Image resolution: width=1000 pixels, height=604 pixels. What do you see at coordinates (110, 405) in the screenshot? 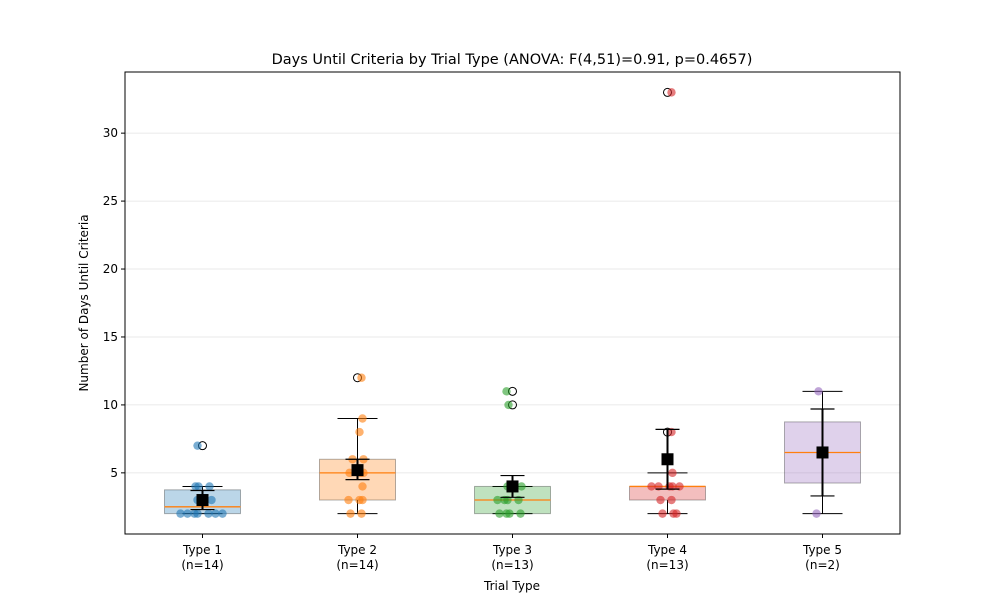
I see `y-tick-label: 10` at bounding box center [110, 405].